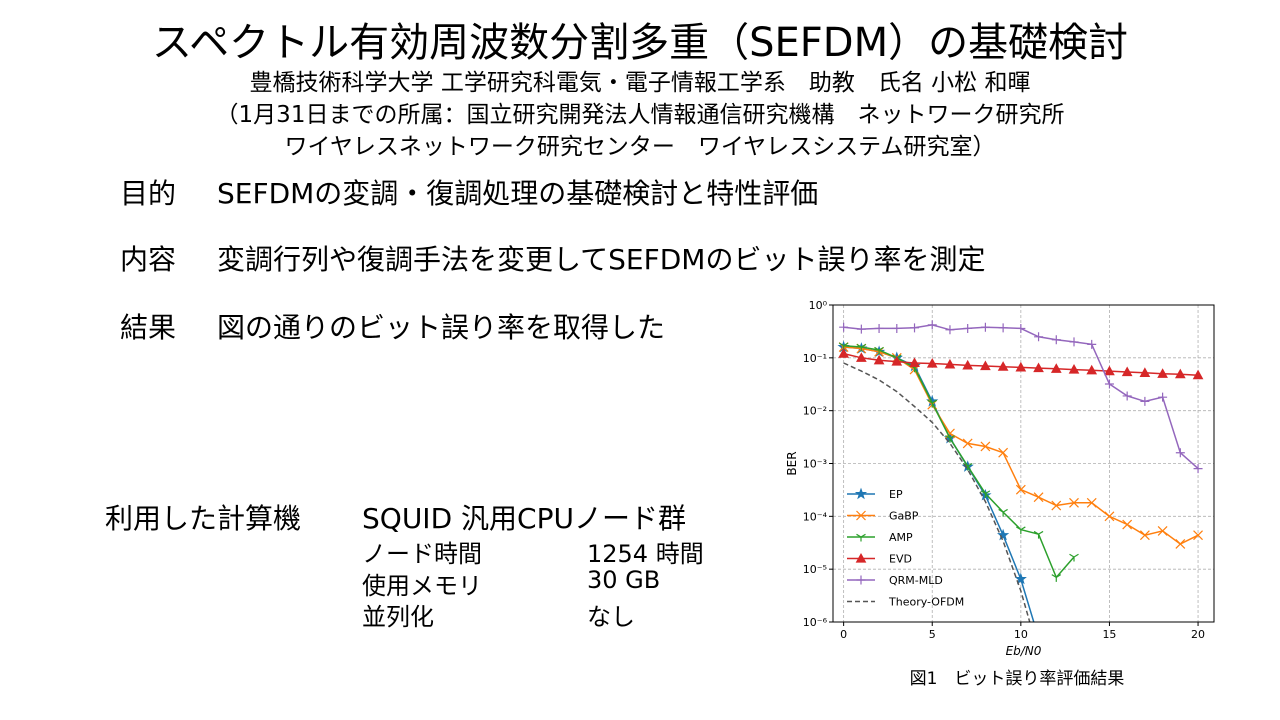  What do you see at coordinates (904, 516) in the screenshot?
I see `legend-label: GaBP` at bounding box center [904, 516].